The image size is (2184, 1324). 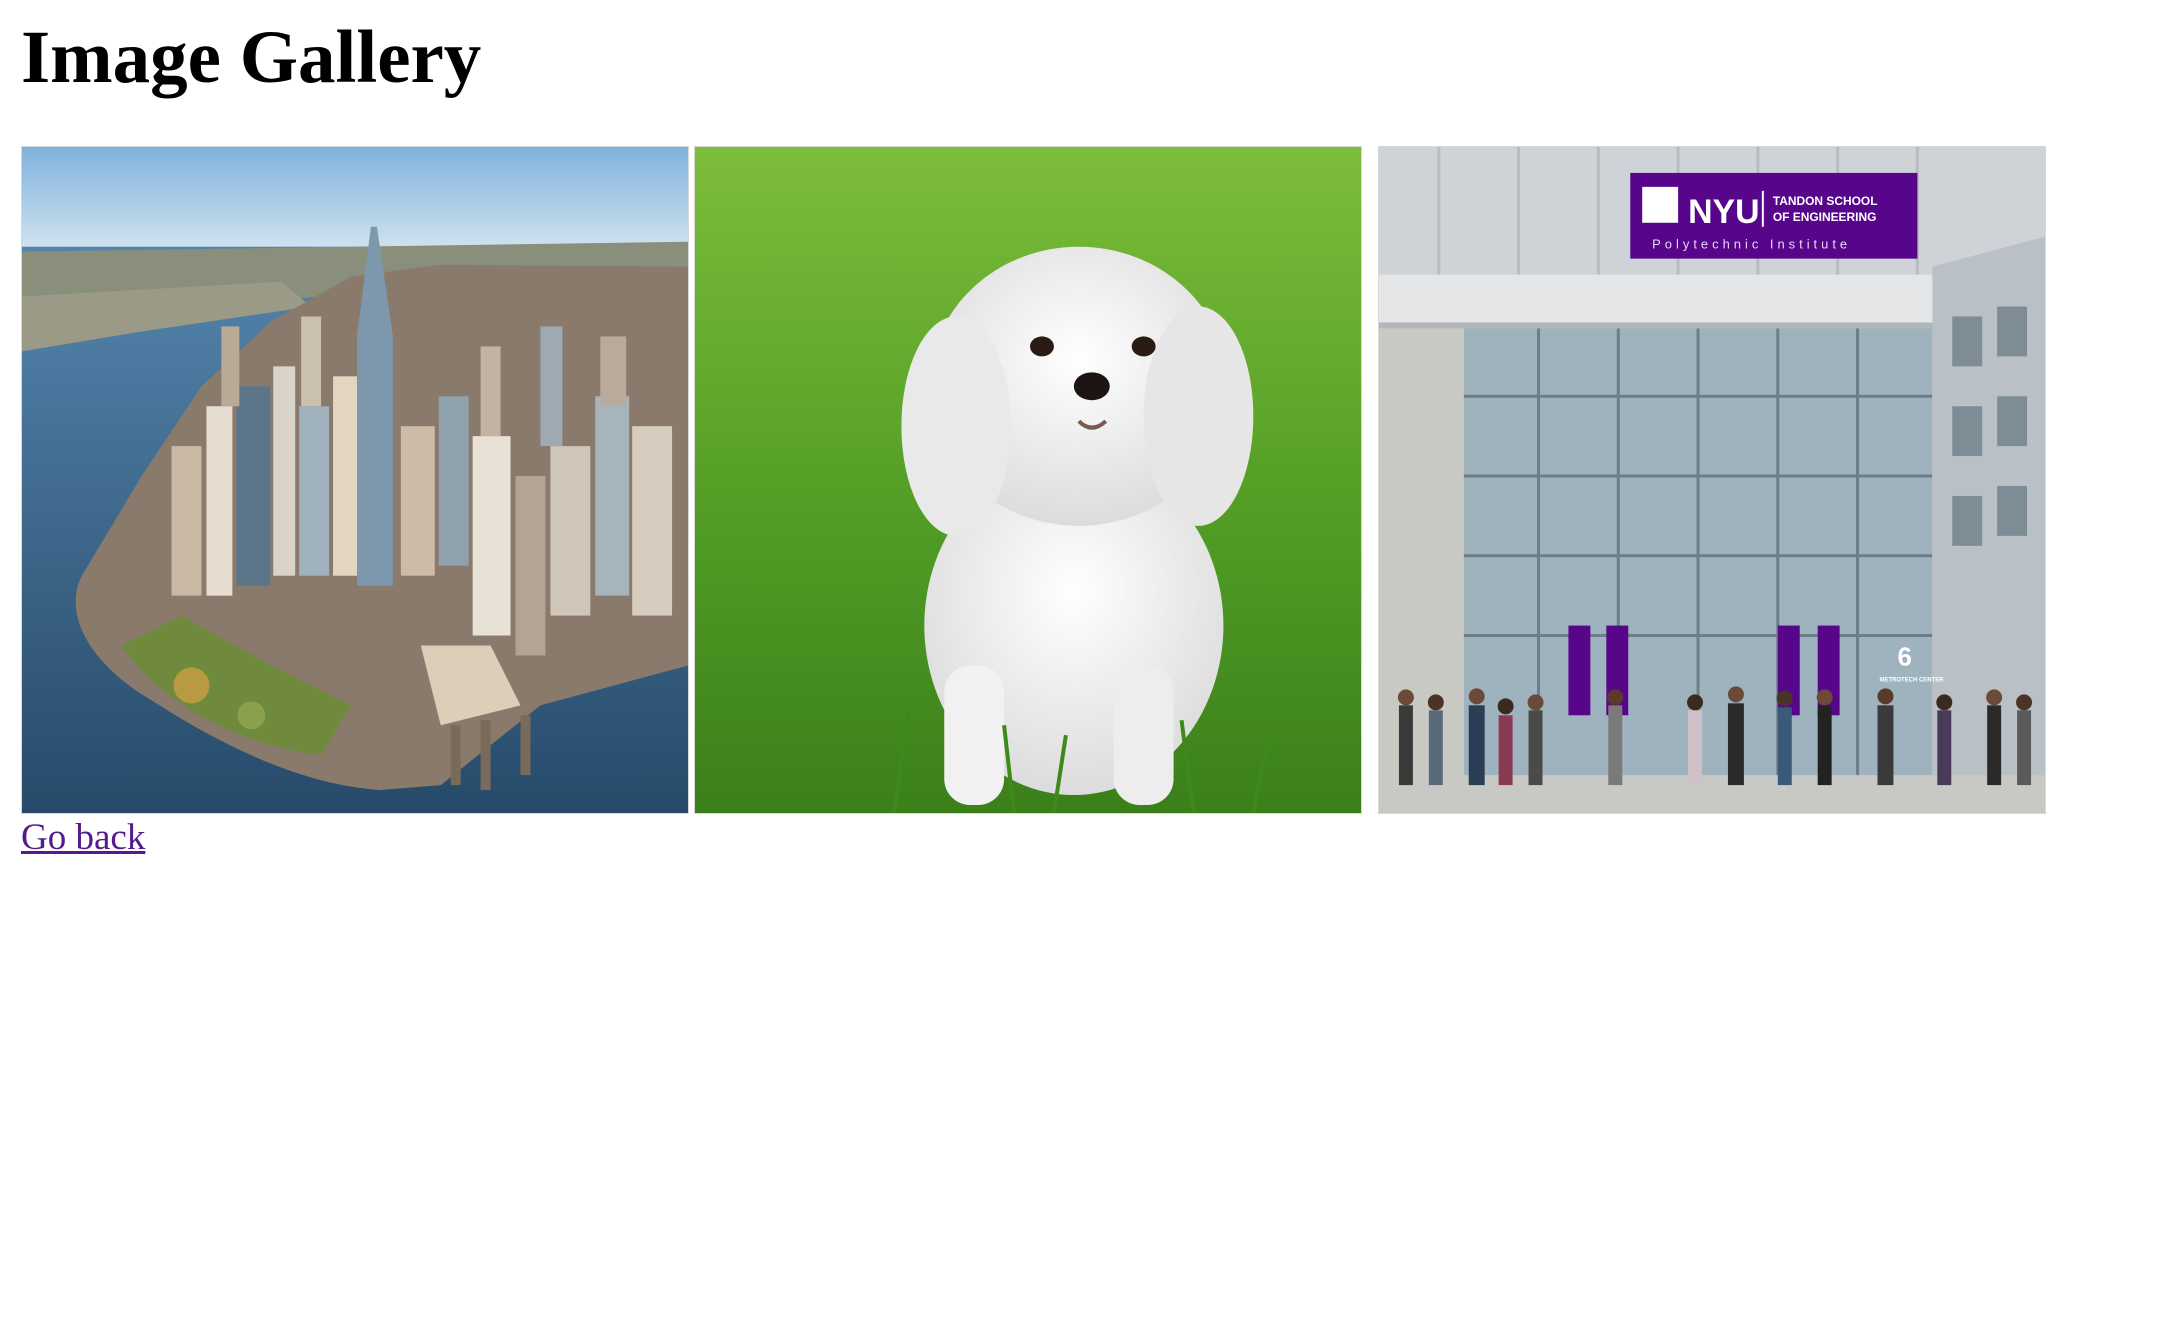 I want to click on svg-text: 6, so click(x=1904, y=657).